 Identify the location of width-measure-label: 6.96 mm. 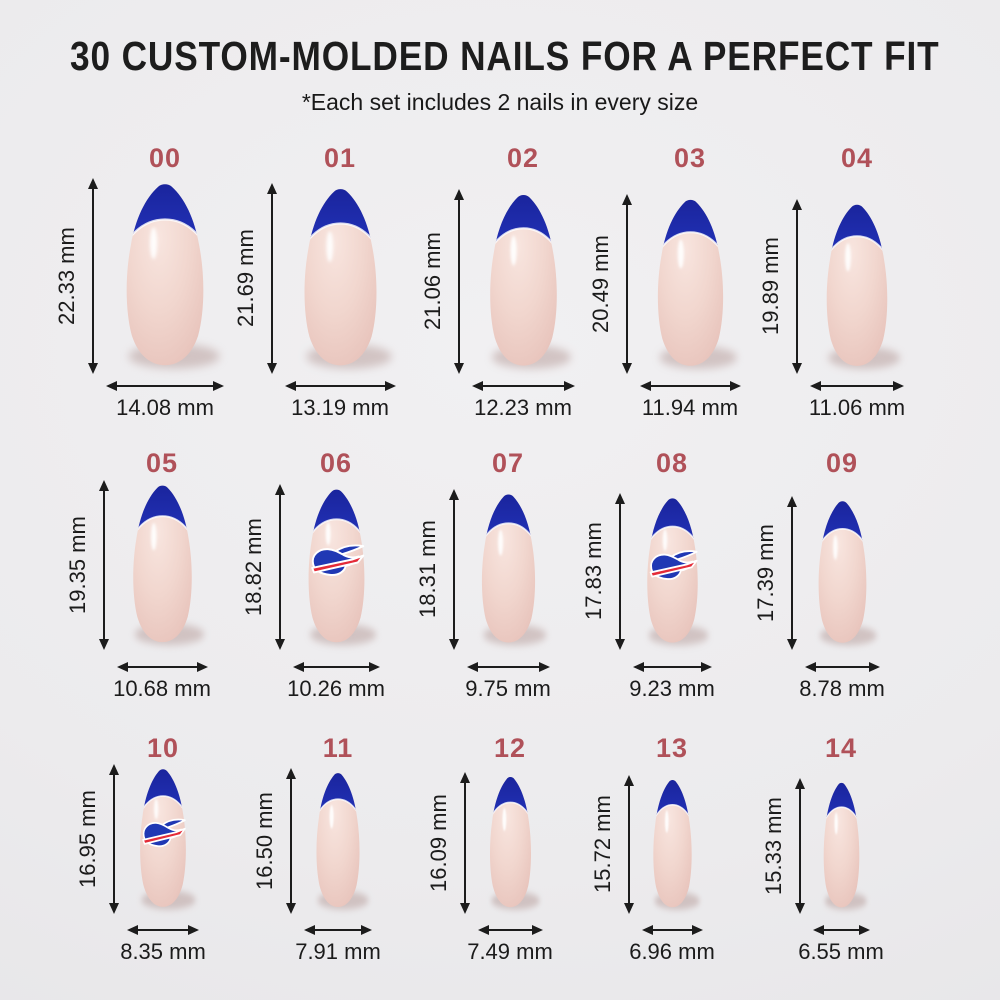
(672, 951).